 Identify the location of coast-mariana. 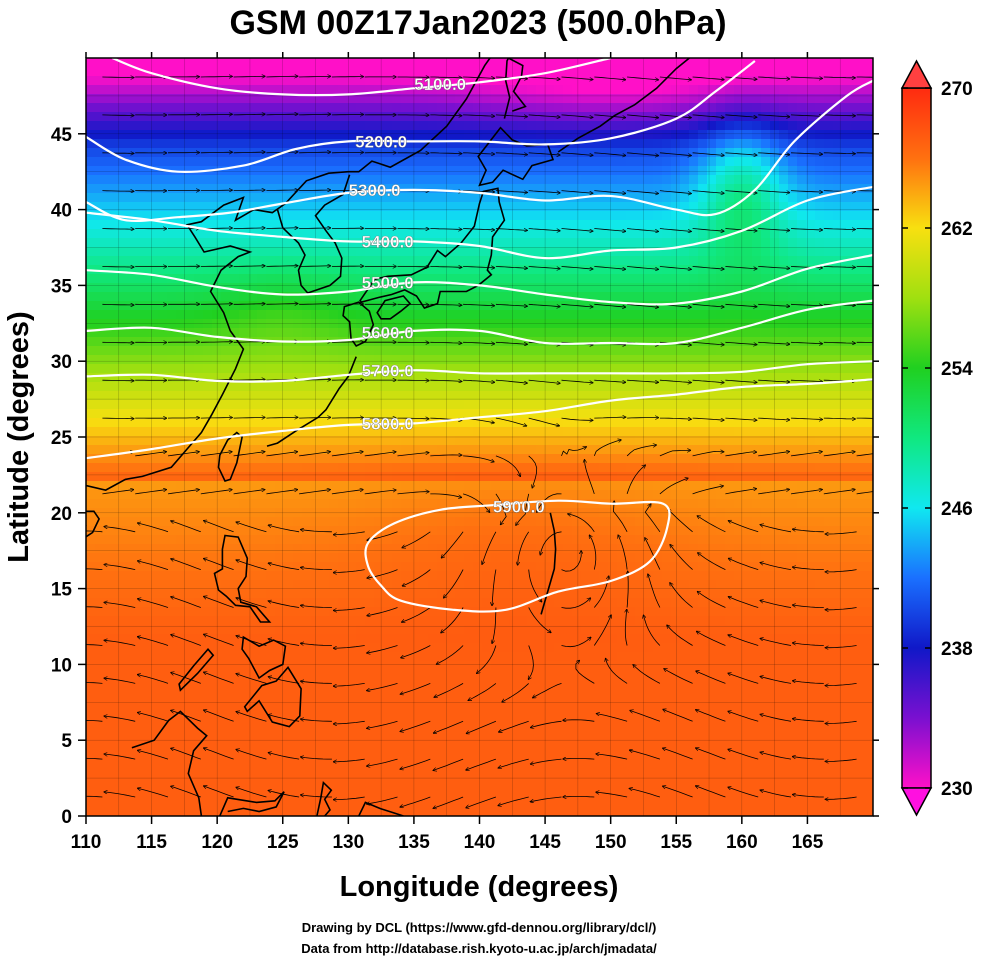
(548, 563).